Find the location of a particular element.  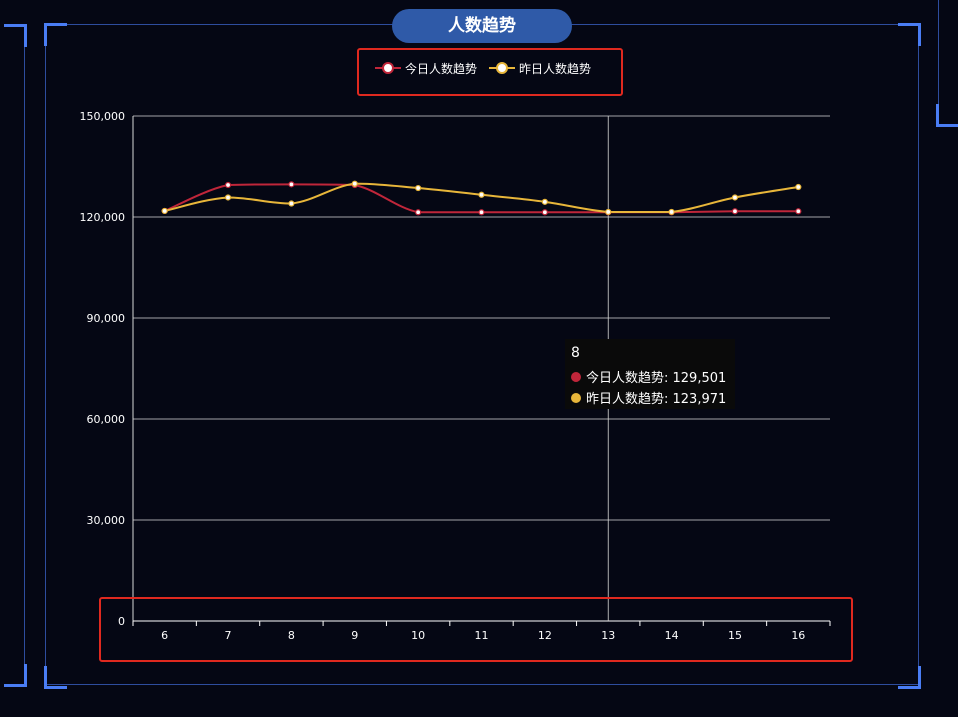

tooltip-dot-yesterday is located at coordinates (576, 397).